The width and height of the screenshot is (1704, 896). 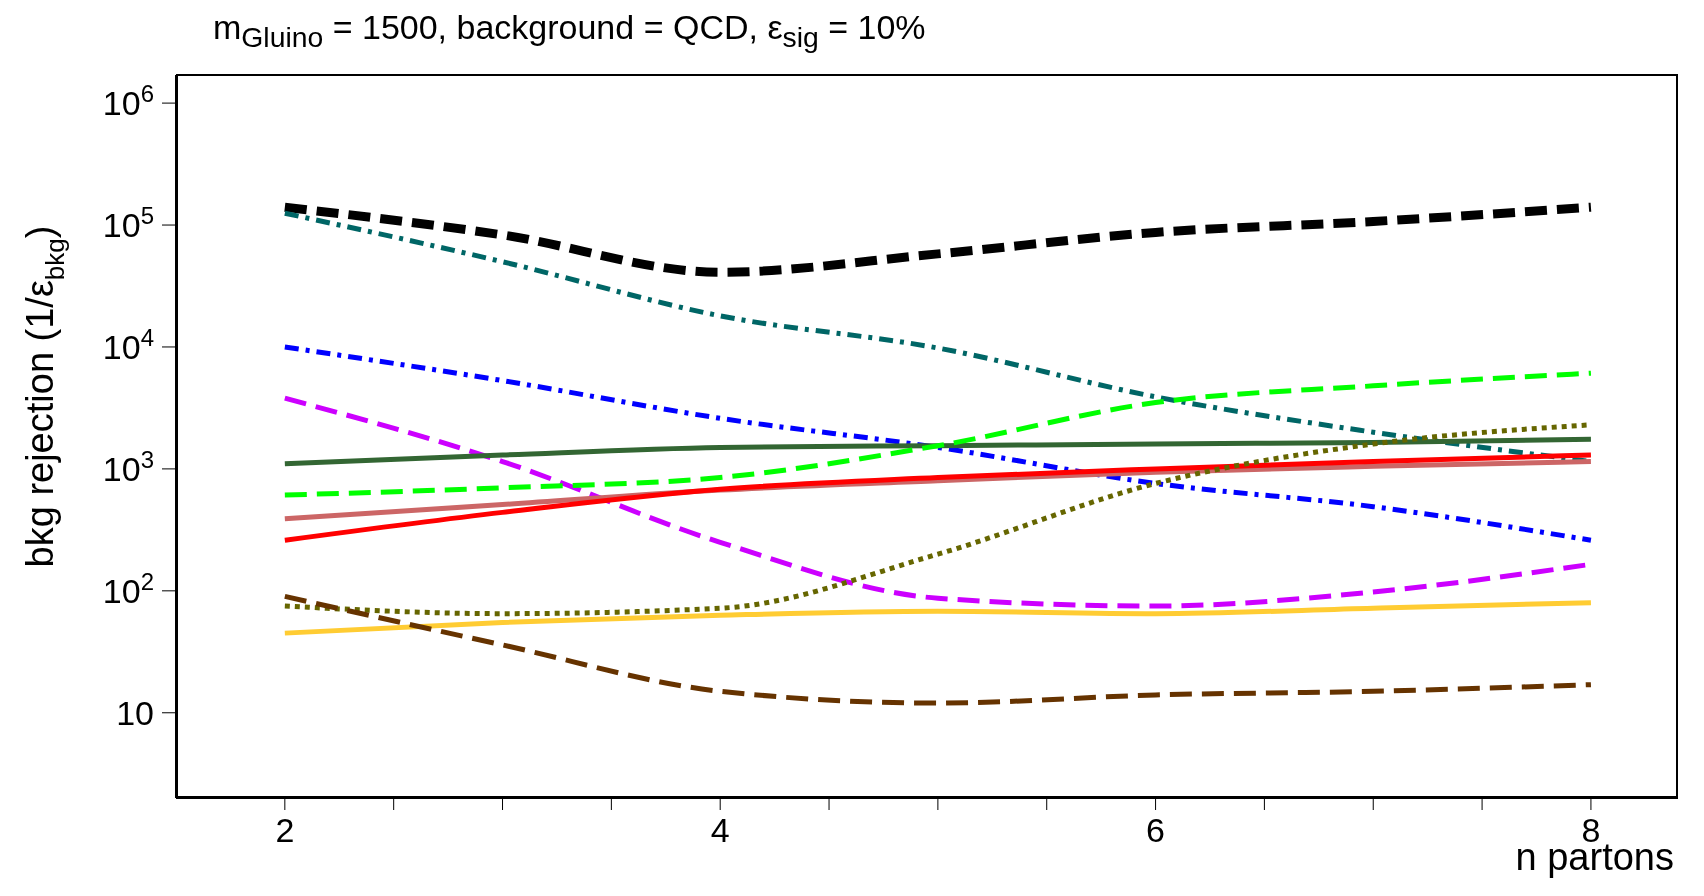 I want to click on x-tick-label: 6, so click(x=1156, y=830).